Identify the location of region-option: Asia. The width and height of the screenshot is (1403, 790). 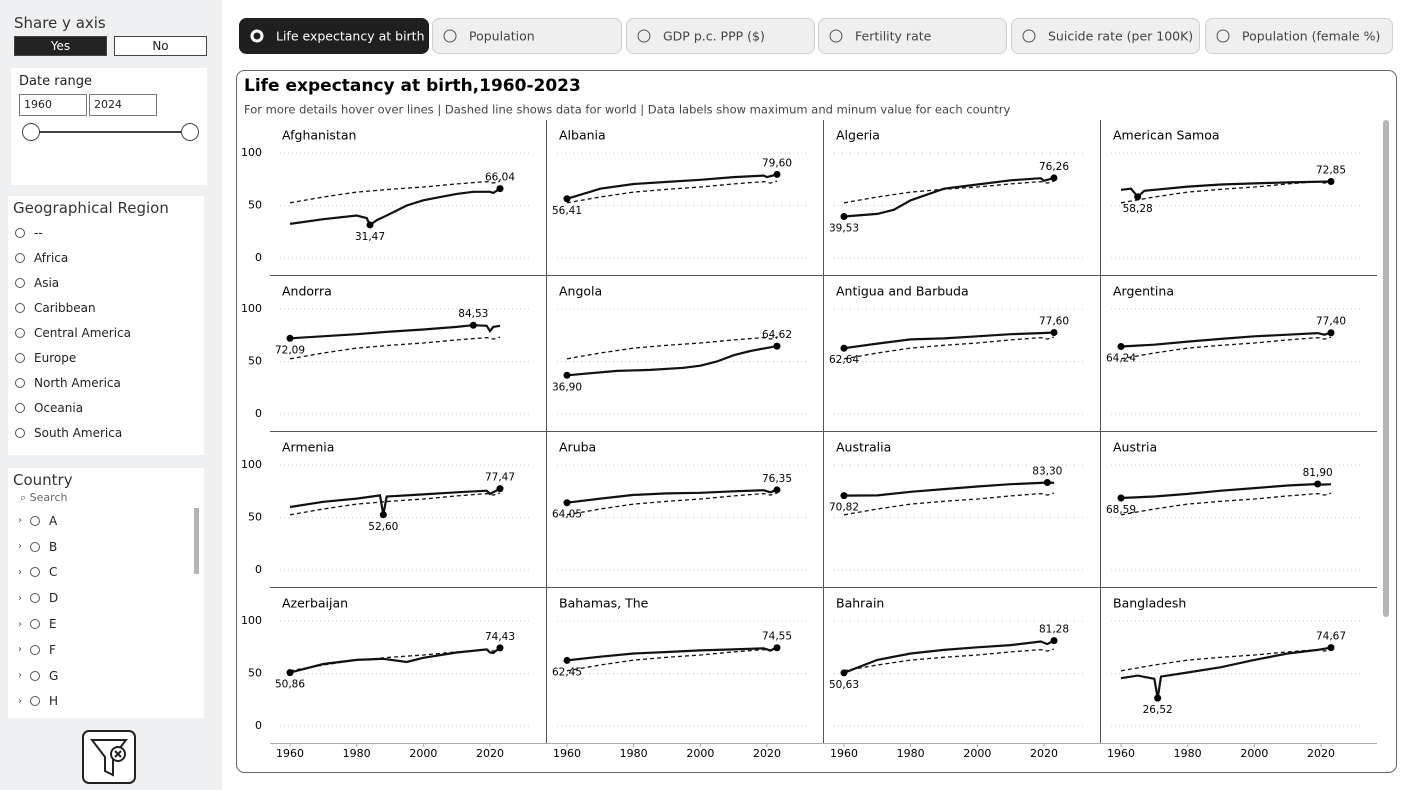
(73, 282).